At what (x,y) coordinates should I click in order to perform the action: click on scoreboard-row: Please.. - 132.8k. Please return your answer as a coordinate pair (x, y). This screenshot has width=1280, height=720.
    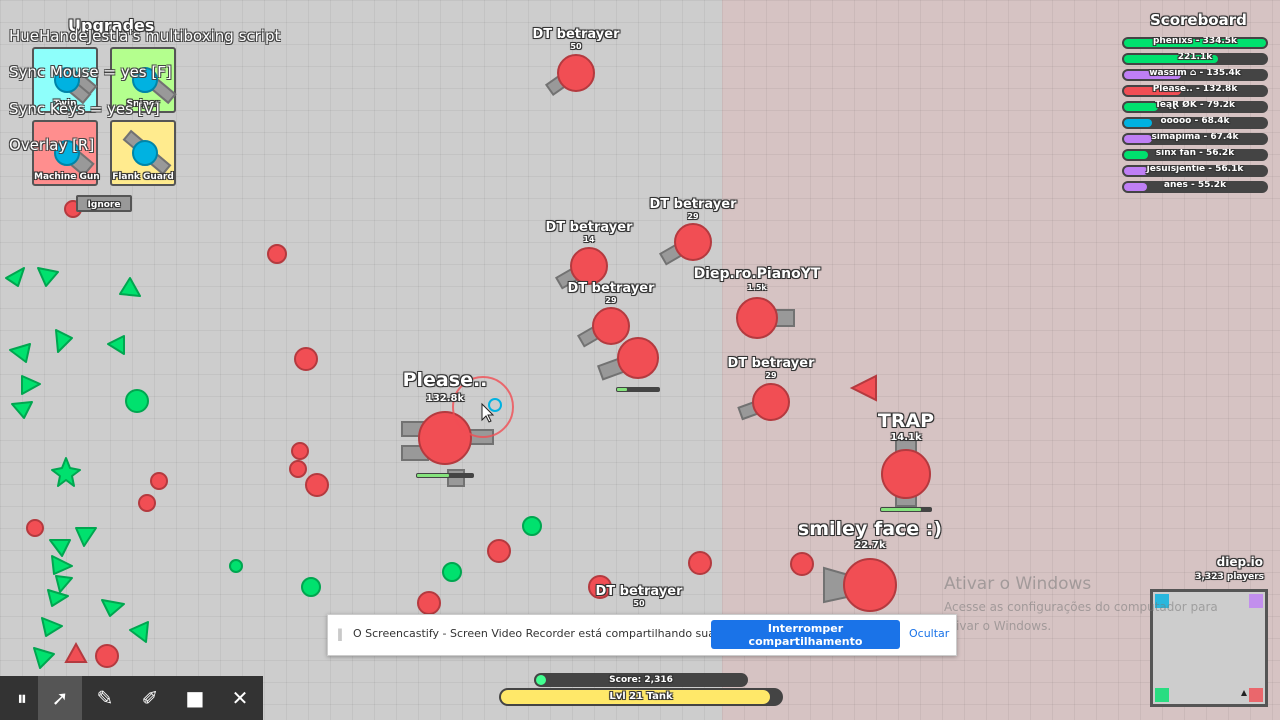
    Looking at the image, I should click on (1195, 91).